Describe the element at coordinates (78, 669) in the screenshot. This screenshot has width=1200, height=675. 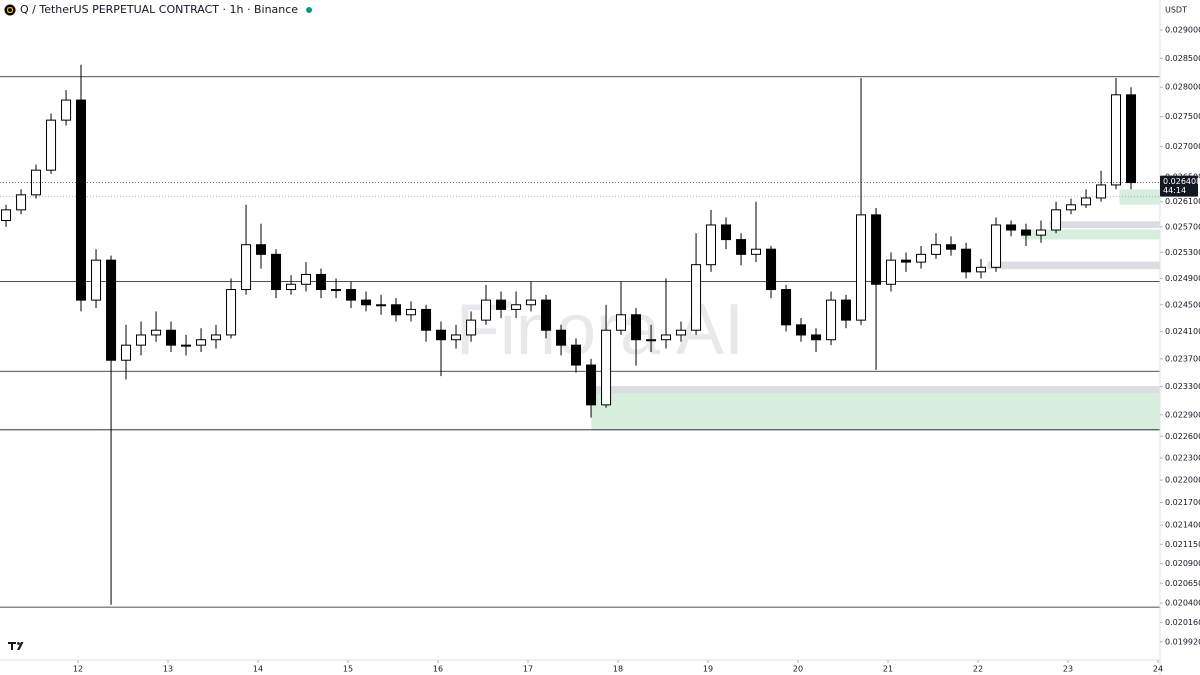
I see `x-tick-label: 12` at that location.